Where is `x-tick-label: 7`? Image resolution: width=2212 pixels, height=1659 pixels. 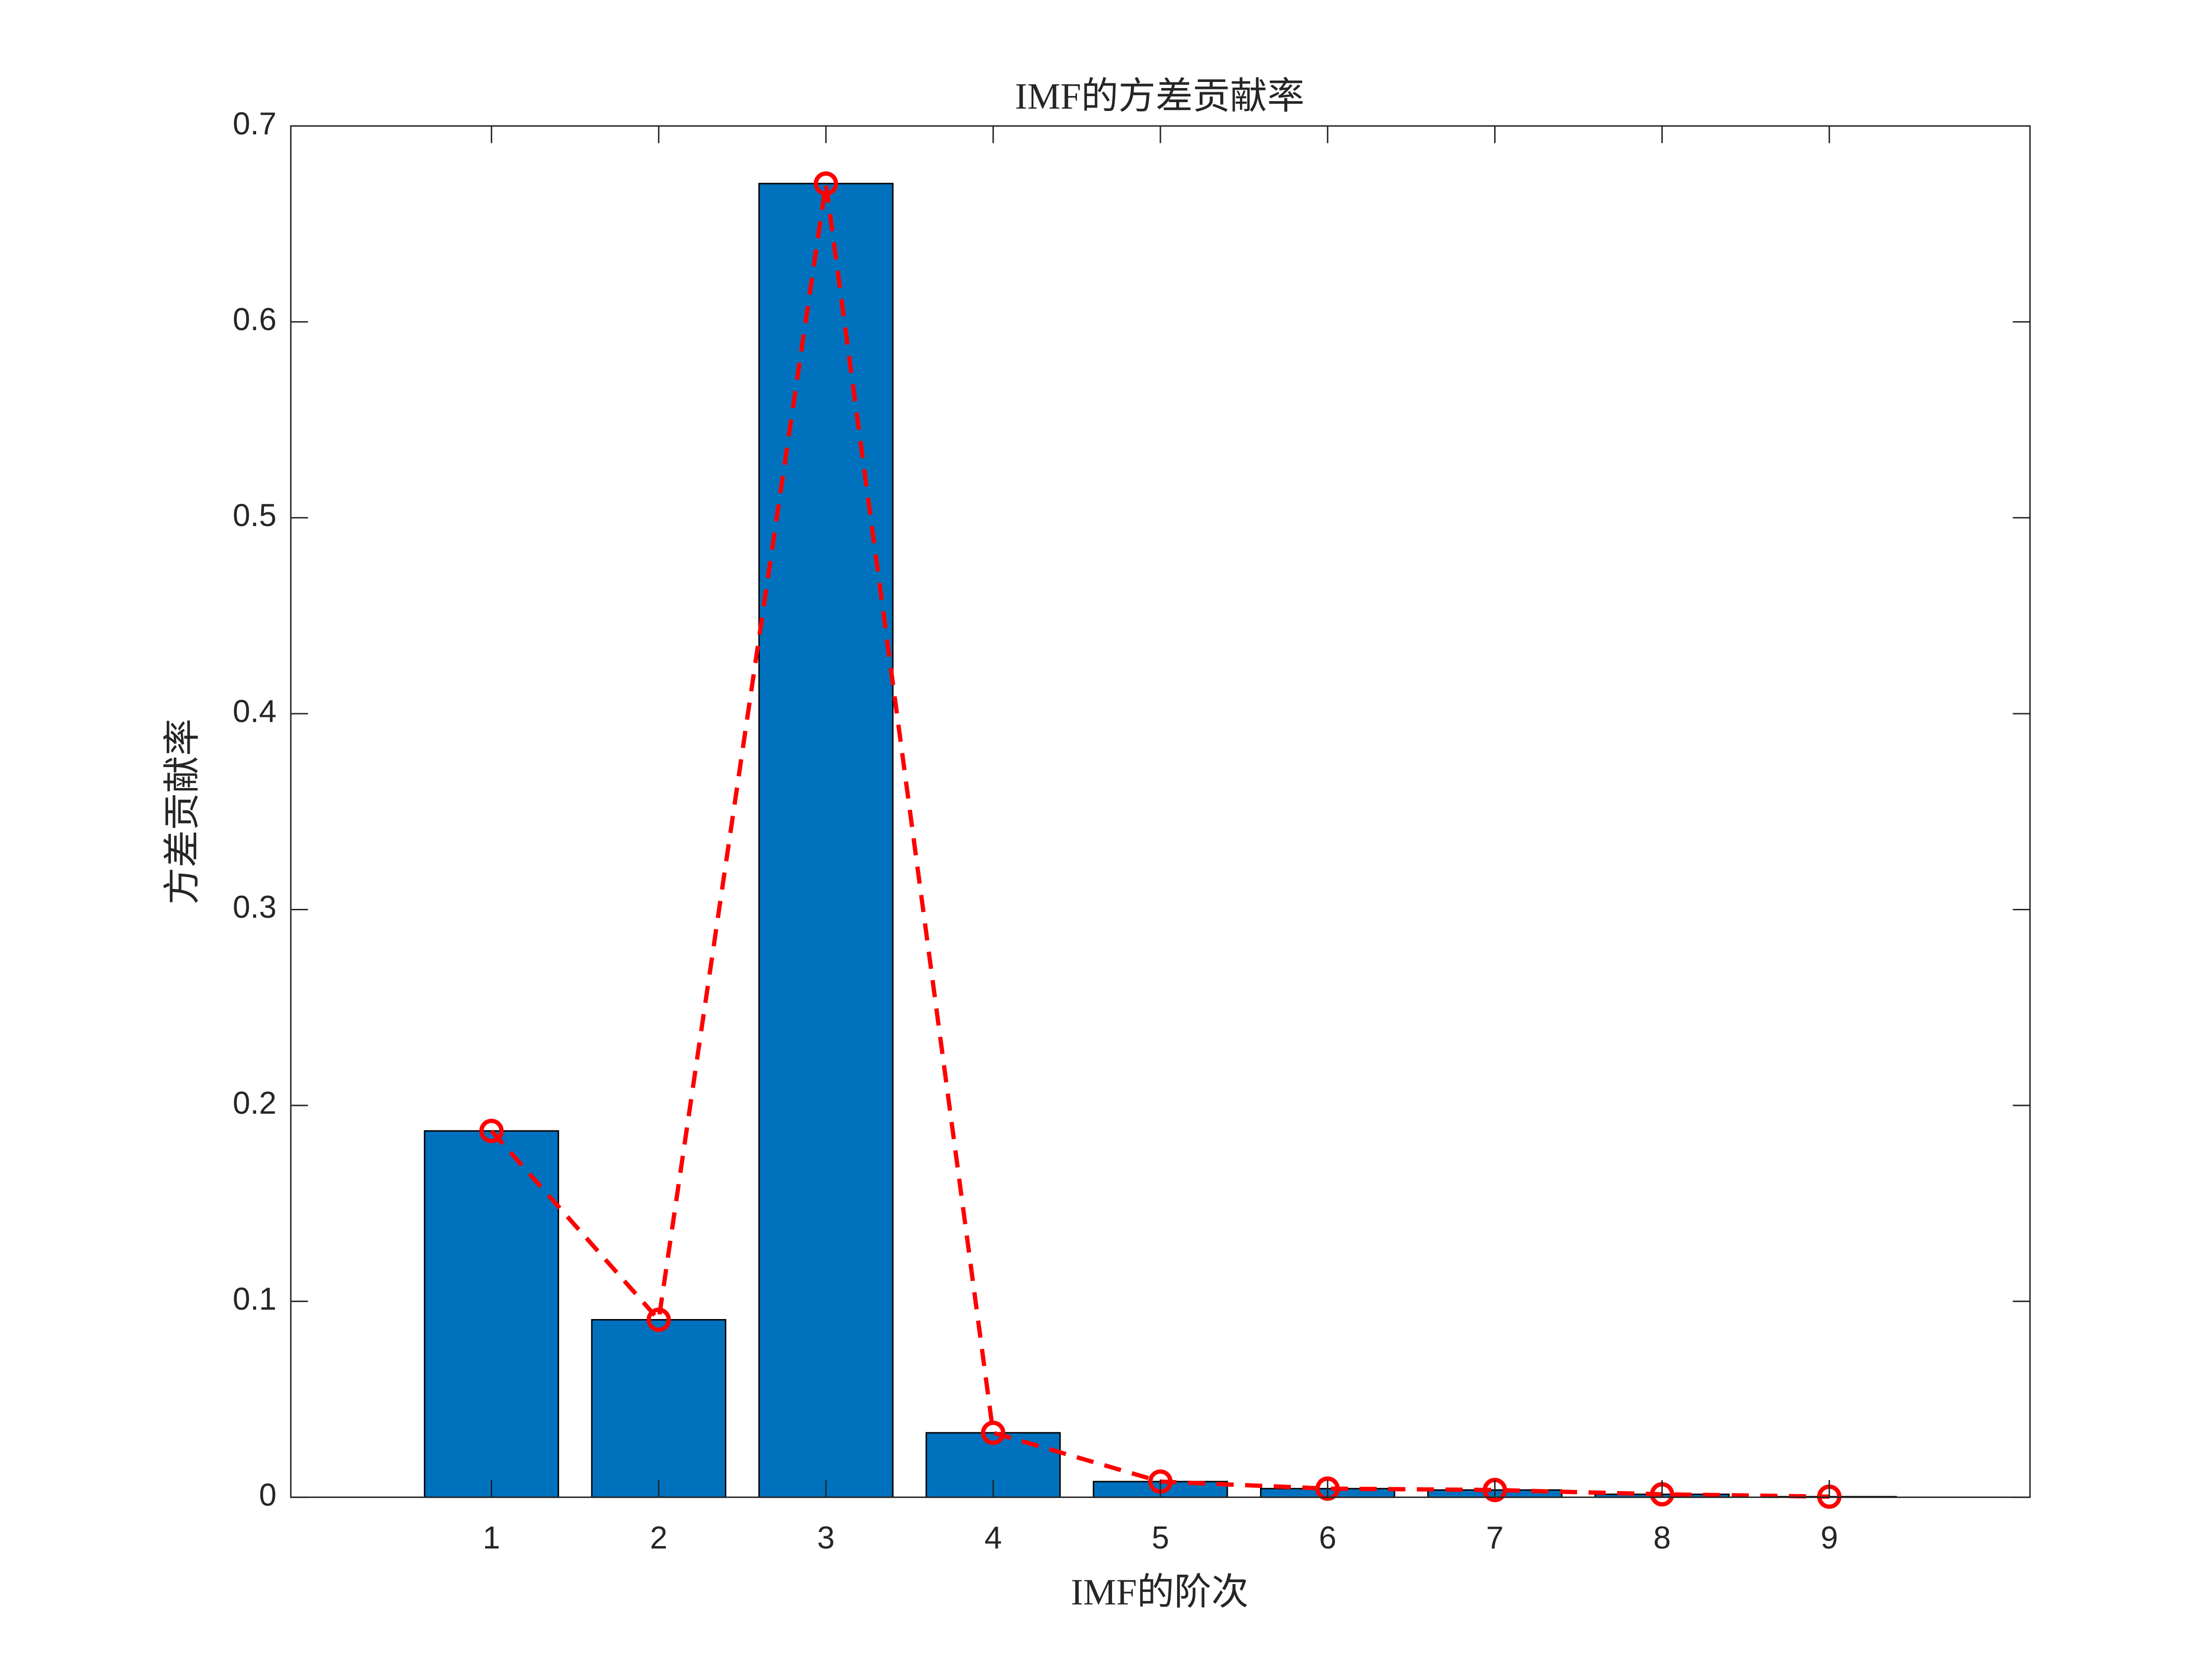
x-tick-label: 7 is located at coordinates (1495, 1538).